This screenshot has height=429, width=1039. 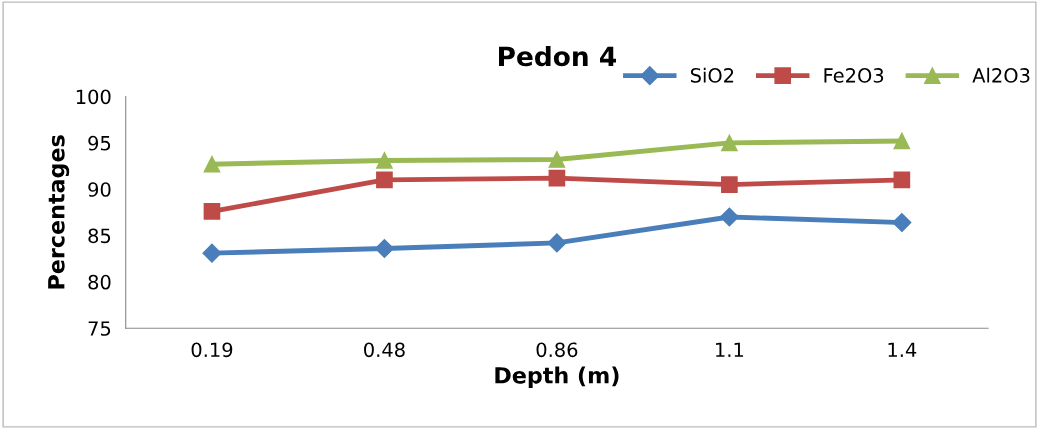 I want to click on x-tick-label: 0.19, so click(x=212, y=350).